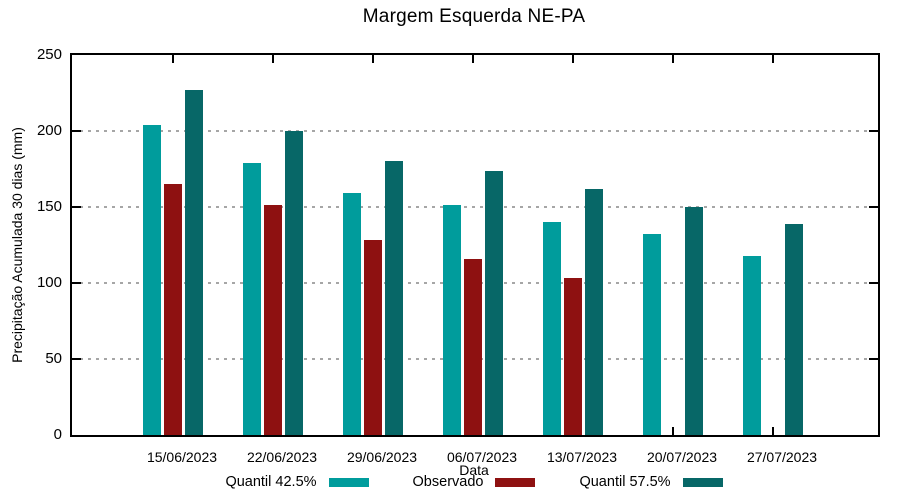 Image resolution: width=900 pixels, height=500 pixels. Describe the element at coordinates (752, 345) in the screenshot. I see `bar-quantil-42-5--27-07-2023` at that location.